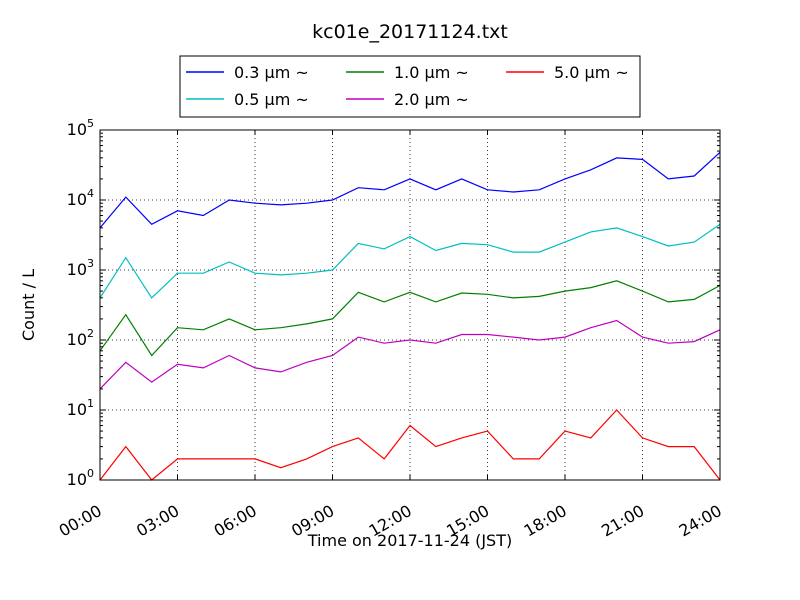 This screenshot has height=600, width=800. I want to click on y-tick-label: 10¹, so click(80, 408).